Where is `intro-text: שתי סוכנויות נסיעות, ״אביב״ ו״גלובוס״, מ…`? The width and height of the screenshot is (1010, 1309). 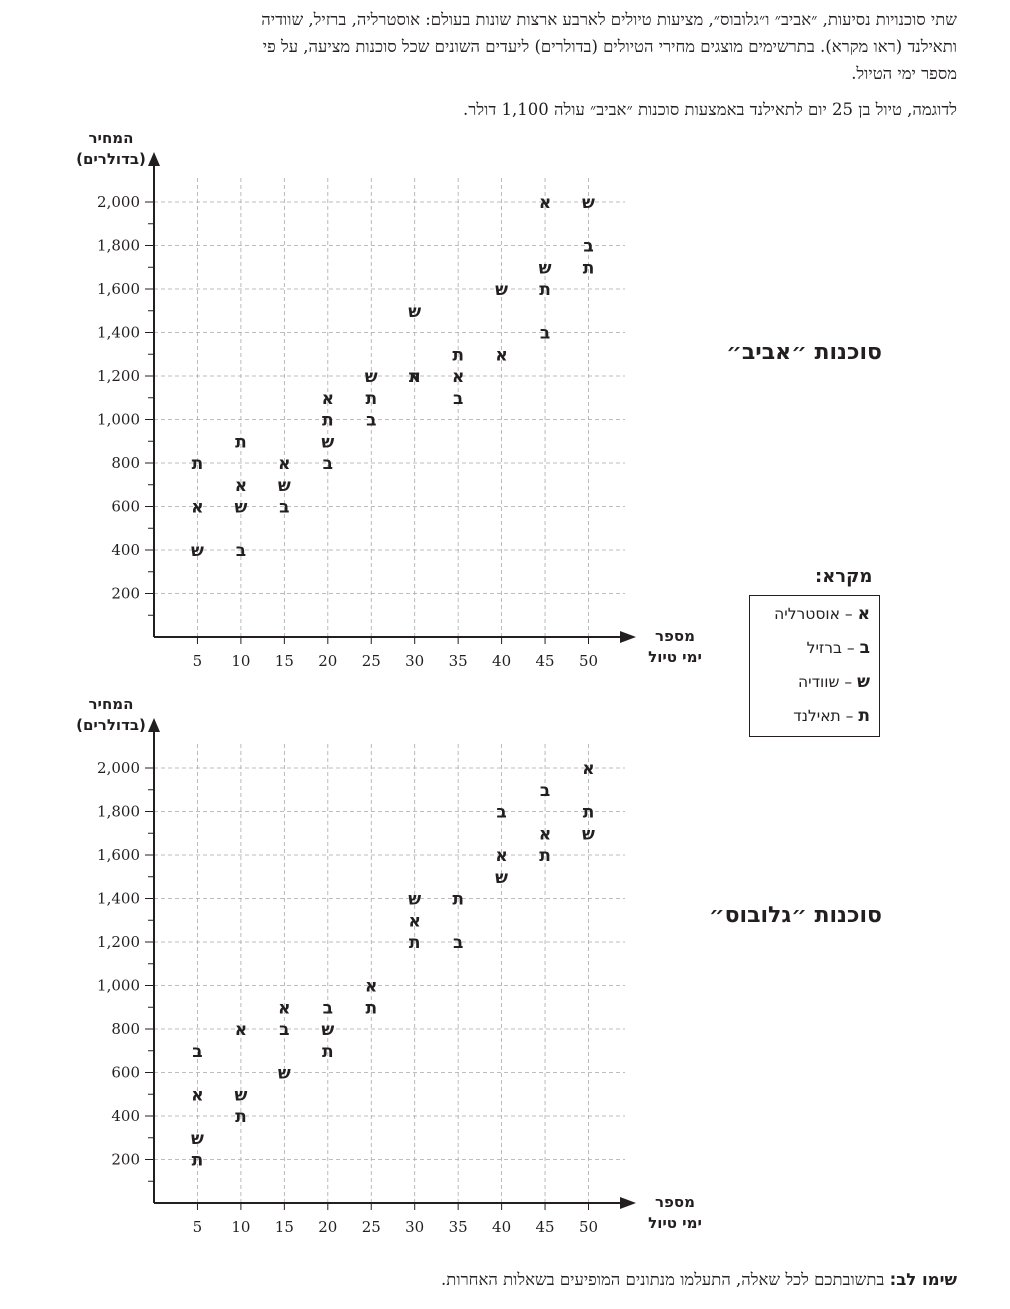 intro-text: שתי סוכנויות נסיעות, ״אביב״ ו״גלובוס״, מ… is located at coordinates (531, 46).